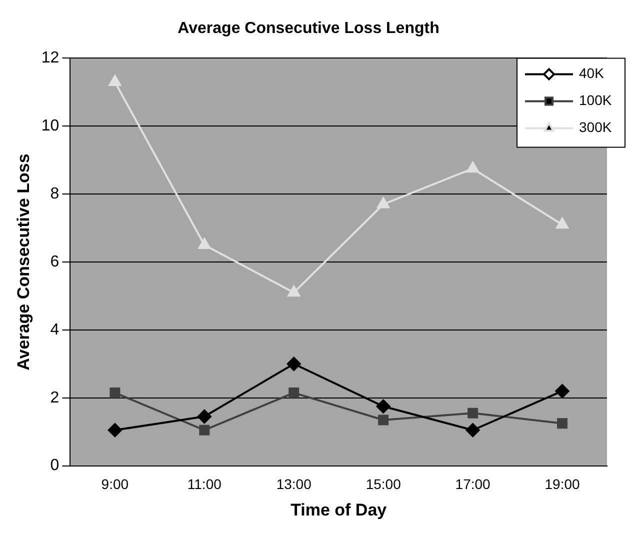  Describe the element at coordinates (115, 484) in the screenshot. I see `x-tick-label: 9:00` at that location.